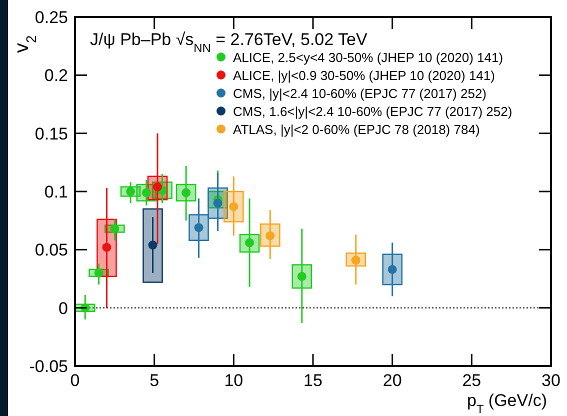 This screenshot has width=567, height=416. What do you see at coordinates (155, 380) in the screenshot?
I see `x-tick-label: 5` at bounding box center [155, 380].